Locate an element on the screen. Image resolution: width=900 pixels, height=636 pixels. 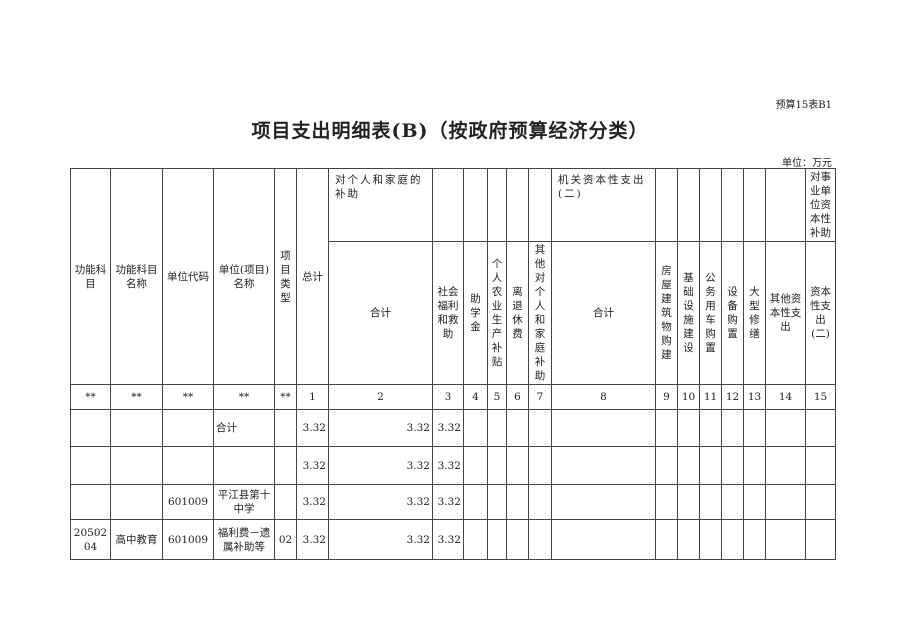
index-cell: 14 is located at coordinates (785, 397).